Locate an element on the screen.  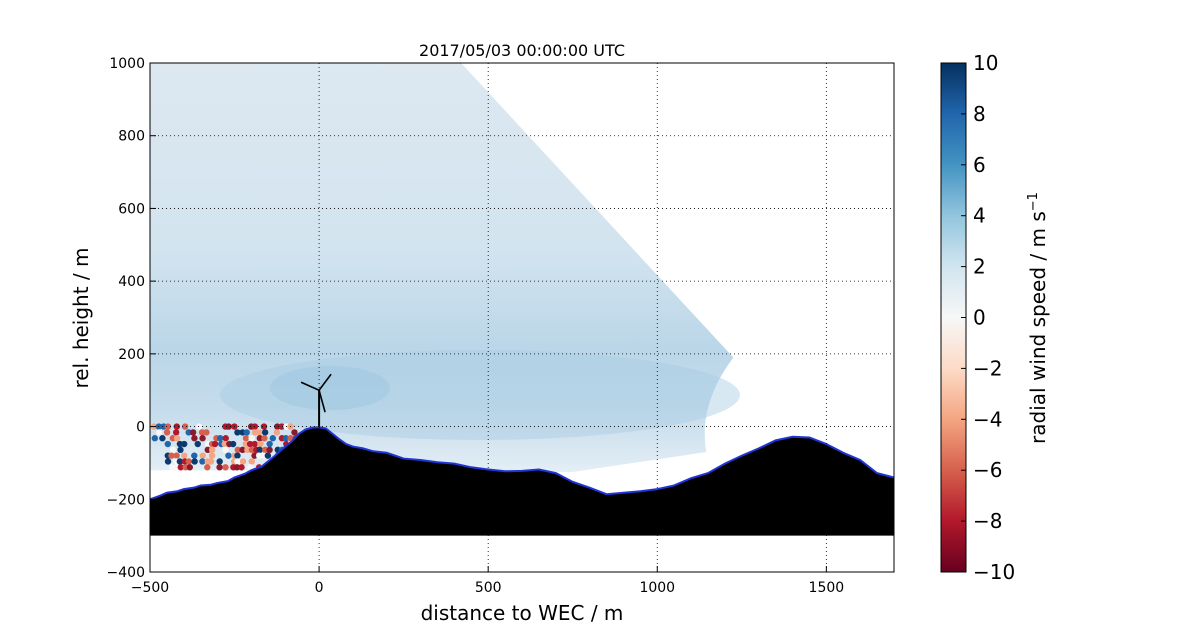
terrain-outline is located at coordinates (522, 463).